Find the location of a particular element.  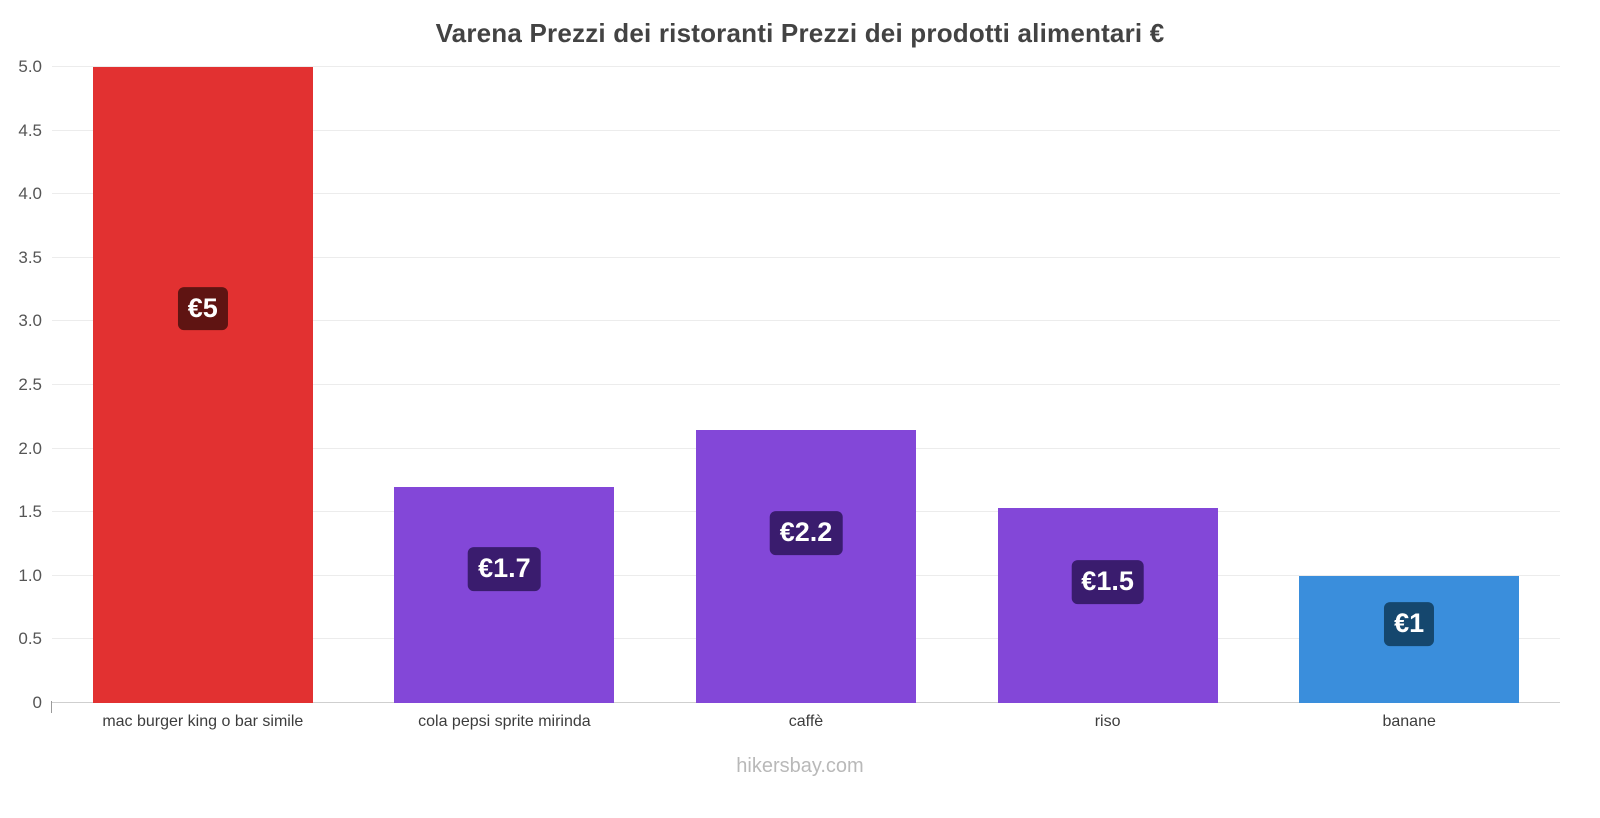

bar-slot: €5 is located at coordinates (203, 385).